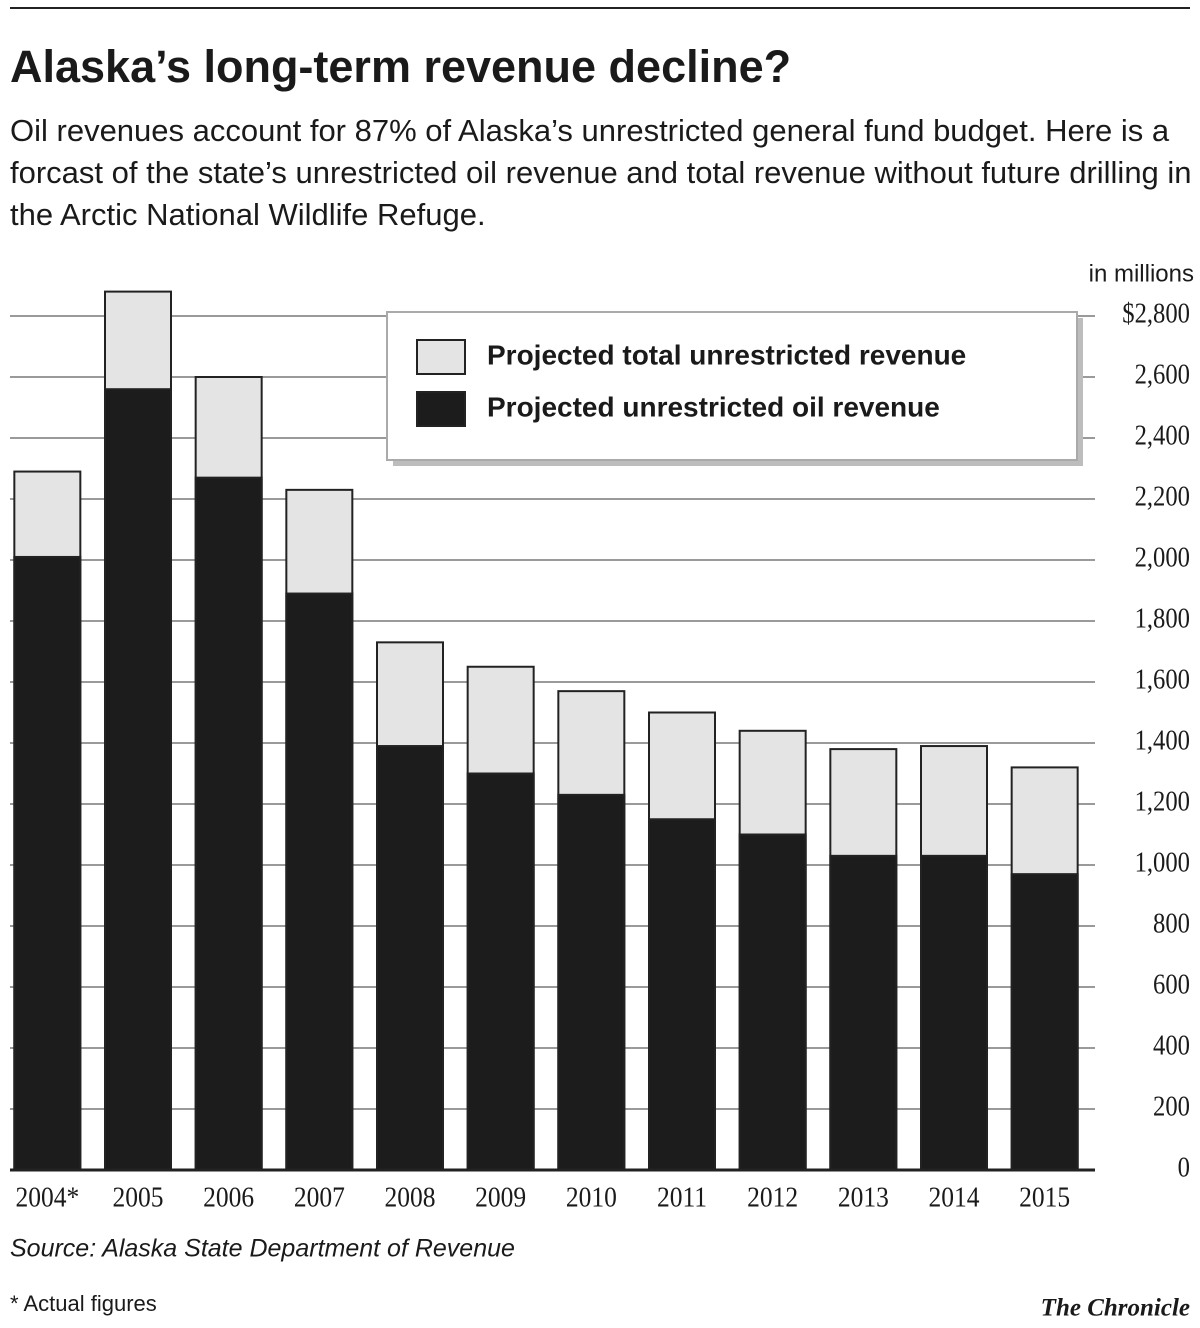 This screenshot has width=1200, height=1328. What do you see at coordinates (591, 1197) in the screenshot?
I see `x-tick-label: 2010` at bounding box center [591, 1197].